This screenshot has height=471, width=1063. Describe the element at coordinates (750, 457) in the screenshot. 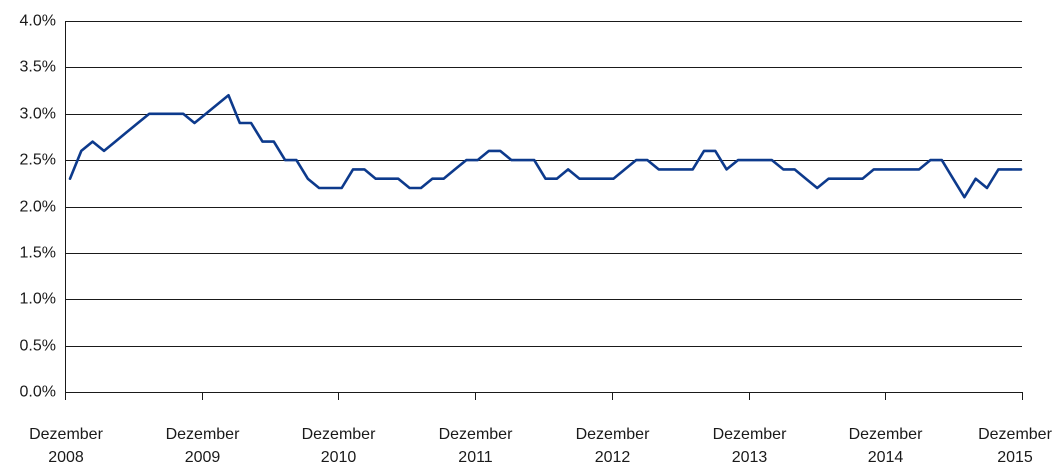

I see `x-tick-label-year: 2013` at that location.